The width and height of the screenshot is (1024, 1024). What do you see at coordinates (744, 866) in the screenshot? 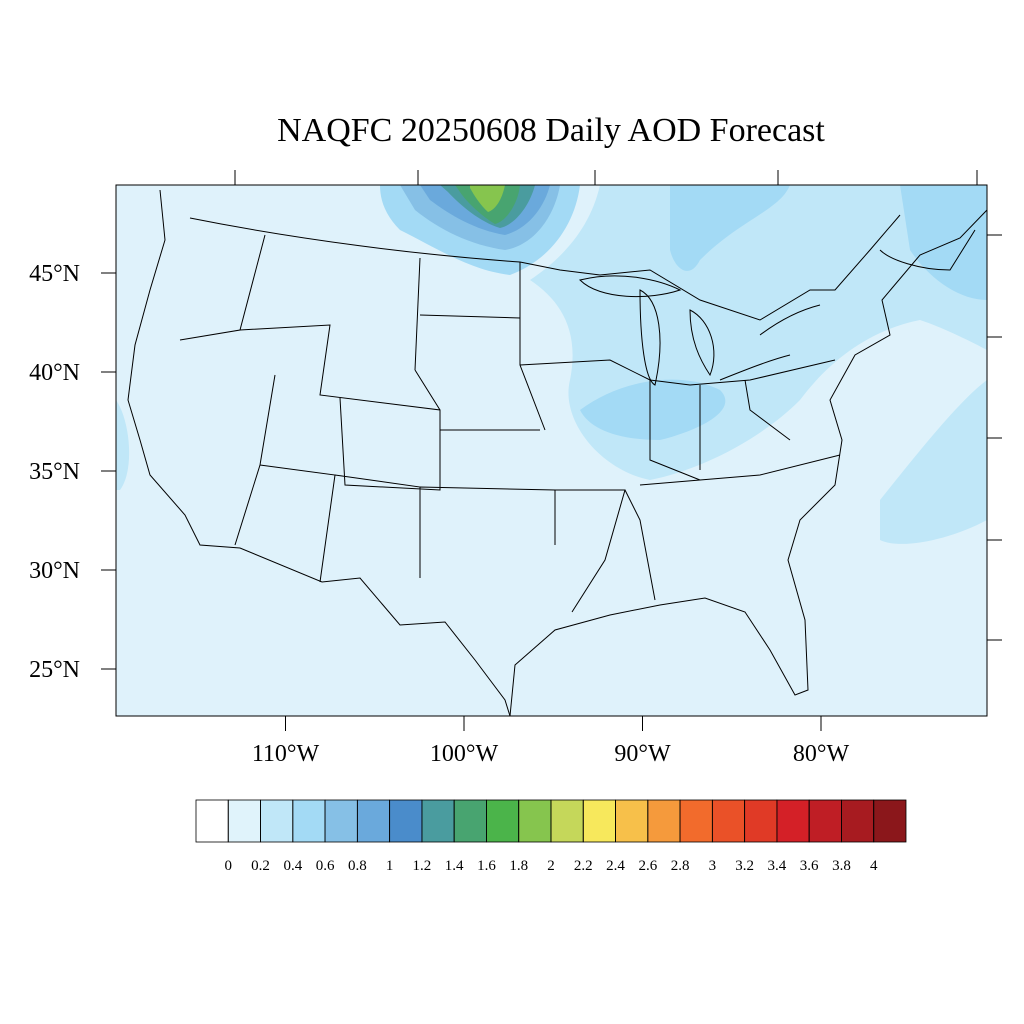
I see `colorbar-label: 3.2` at bounding box center [744, 866].